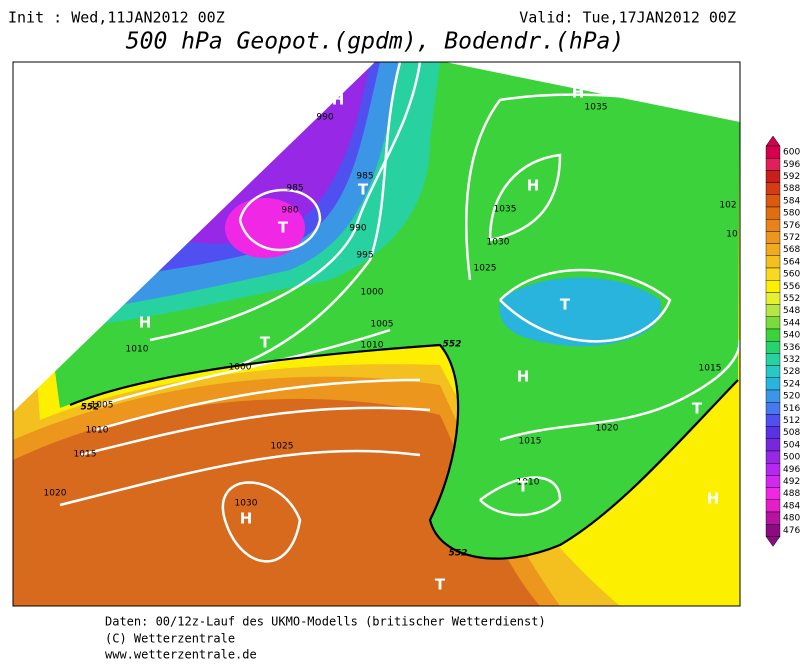 The width and height of the screenshot is (812, 671). I want to click on legend-label: 568, so click(791, 250).